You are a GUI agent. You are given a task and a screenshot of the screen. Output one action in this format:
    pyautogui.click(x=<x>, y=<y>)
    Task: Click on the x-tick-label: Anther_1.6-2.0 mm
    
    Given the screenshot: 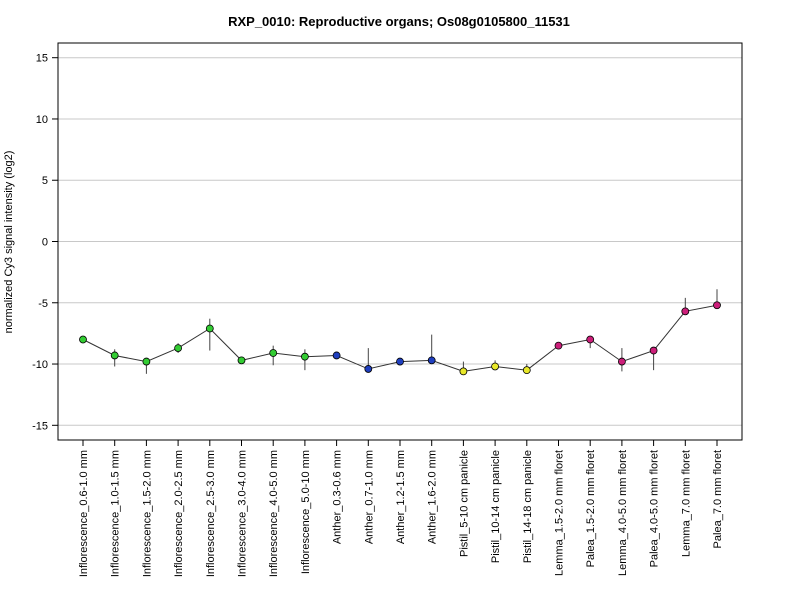 What is the action you would take?
    pyautogui.click(x=433, y=497)
    